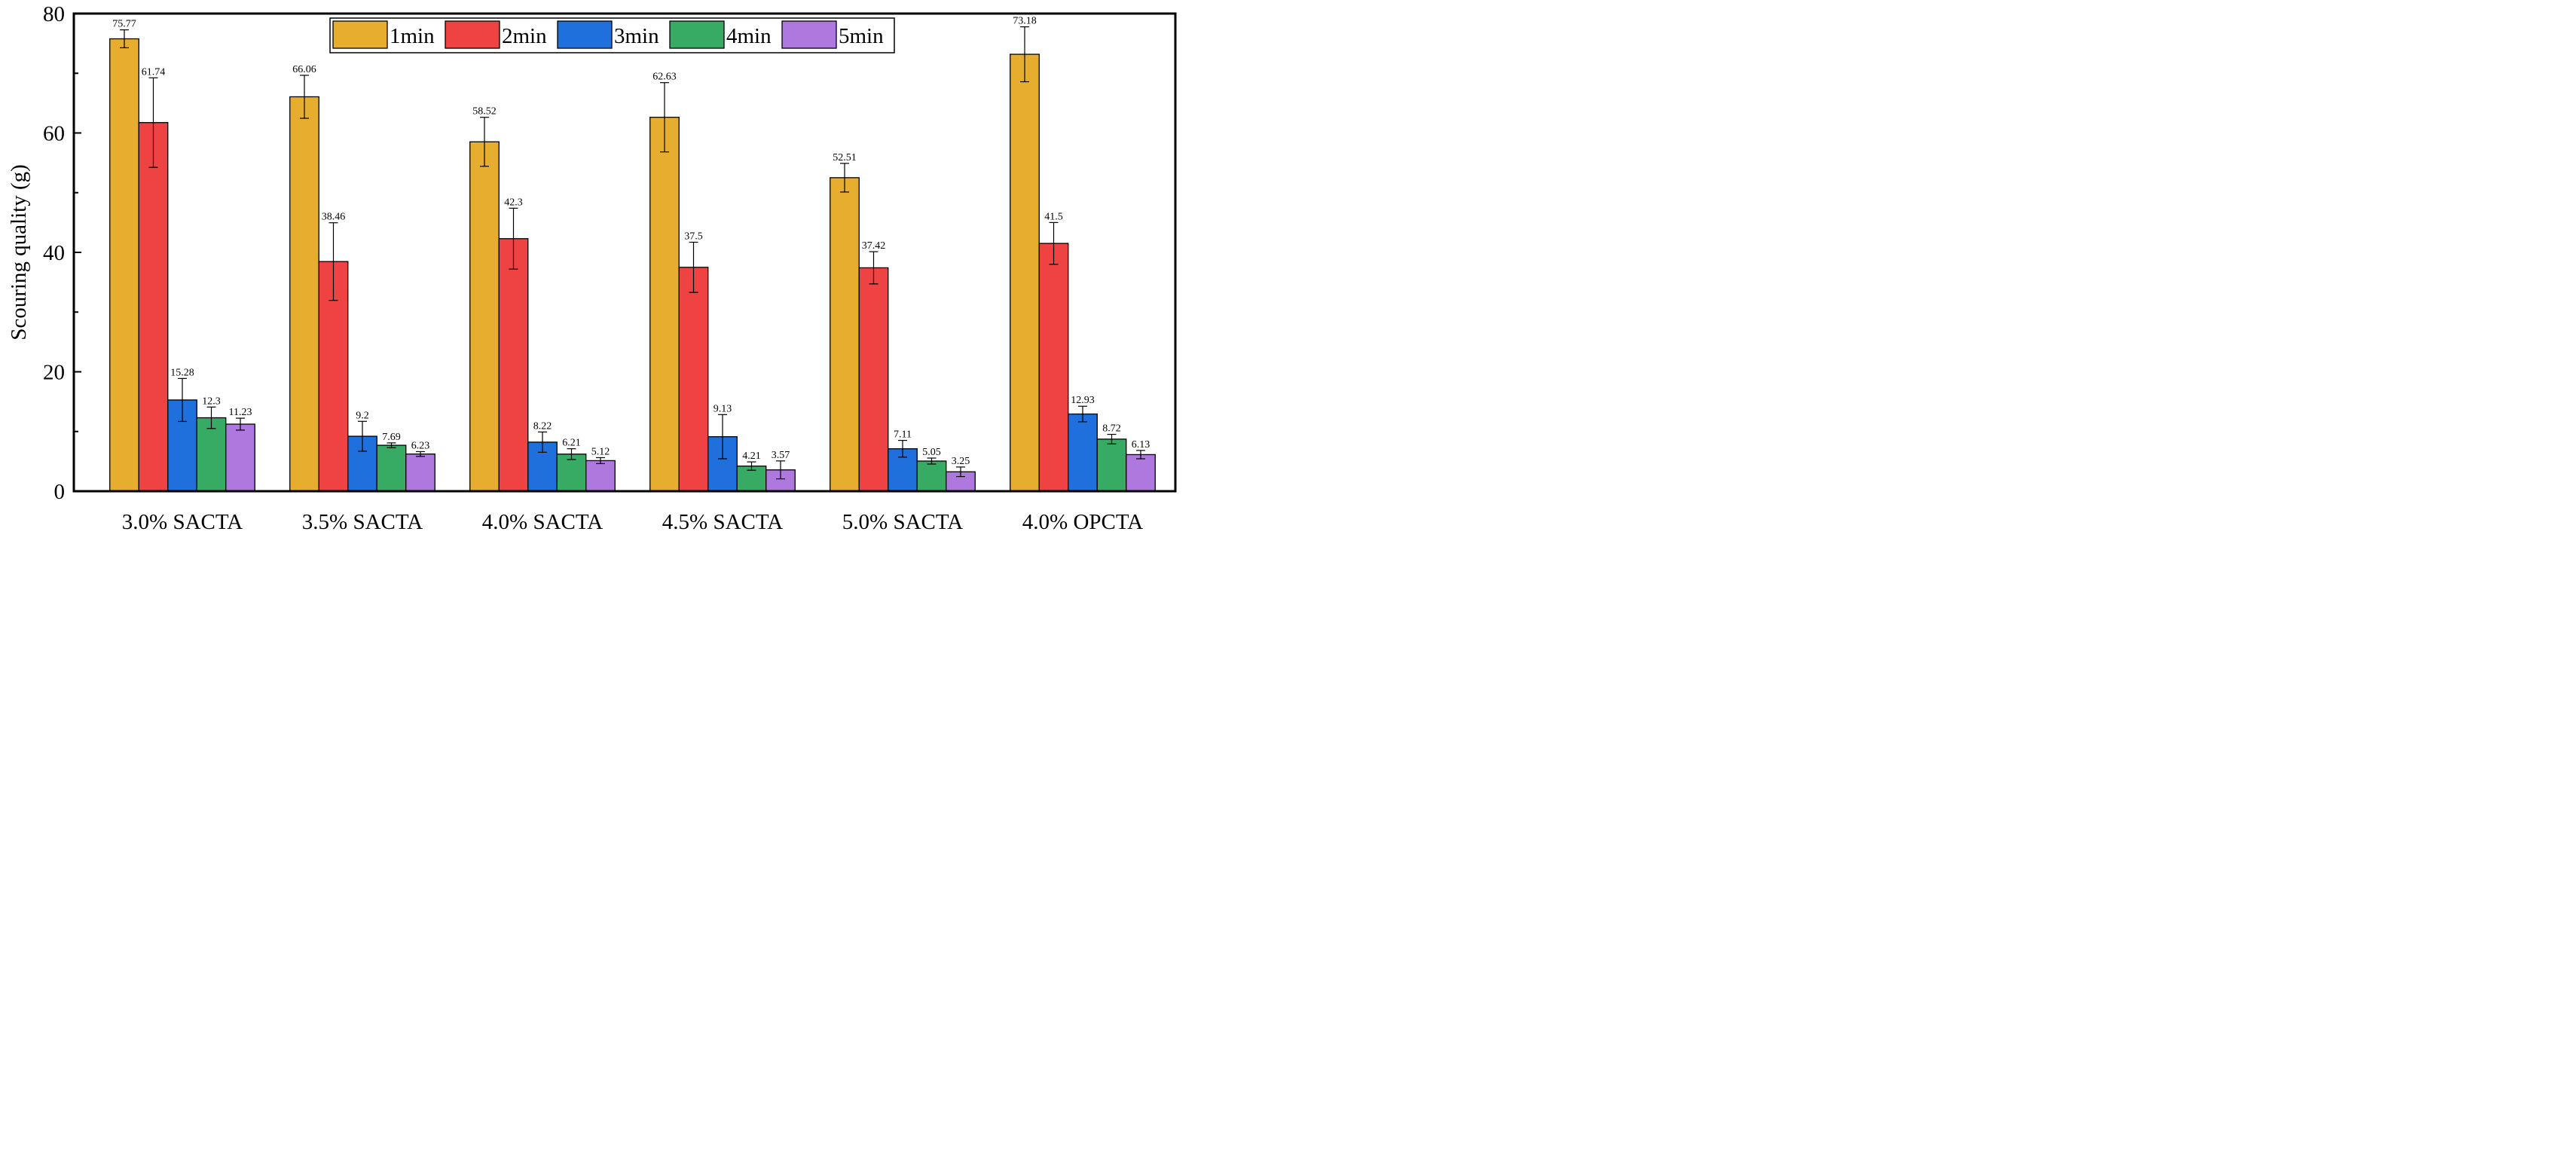  I want to click on data-label-2min-2: 42.3, so click(513, 202).